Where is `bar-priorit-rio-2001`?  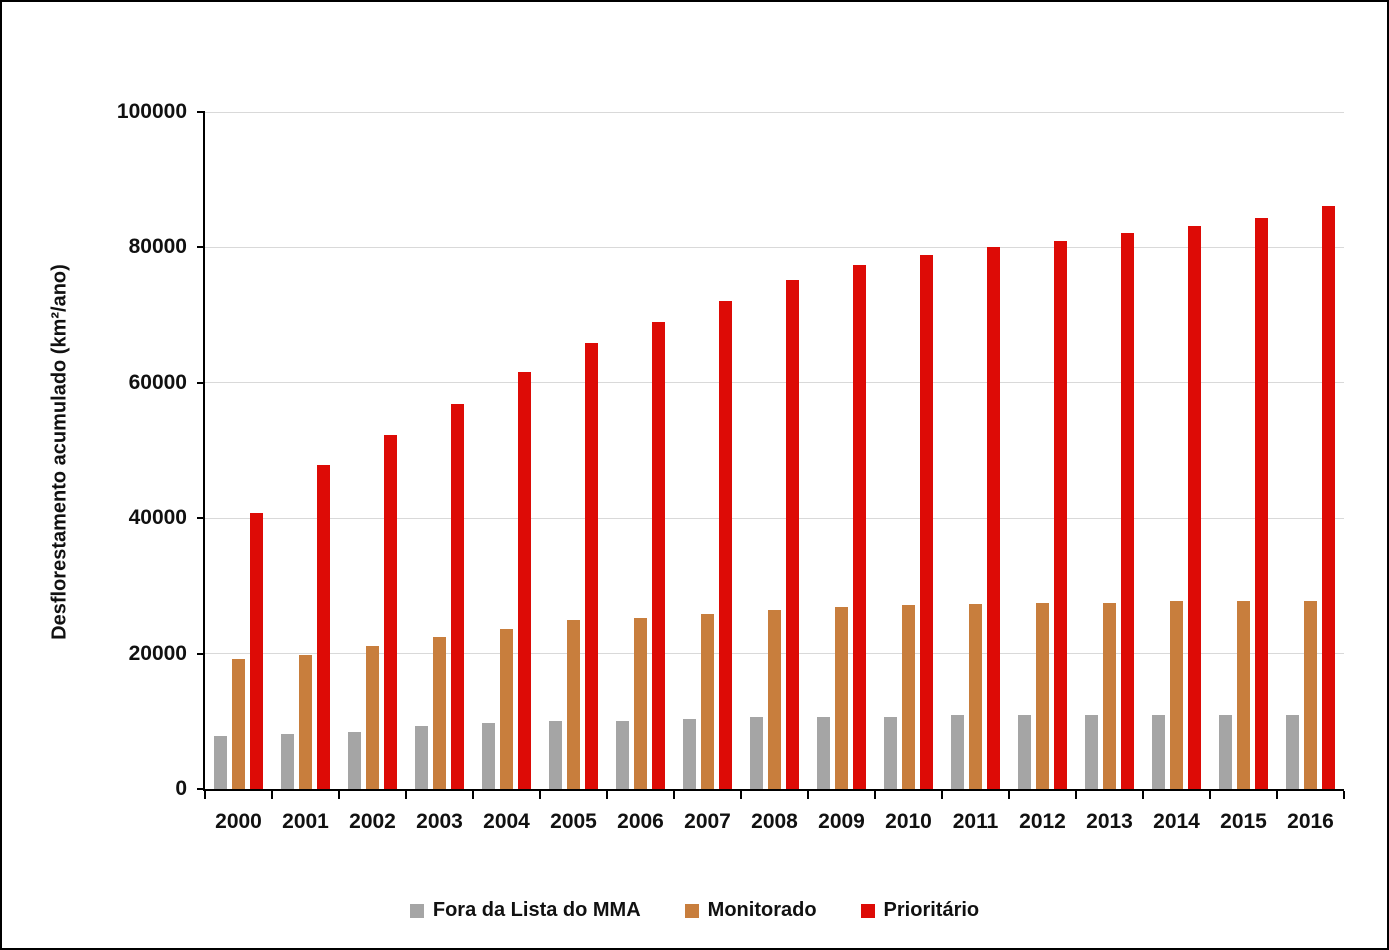
bar-priorit-rio-2001 is located at coordinates (323, 627).